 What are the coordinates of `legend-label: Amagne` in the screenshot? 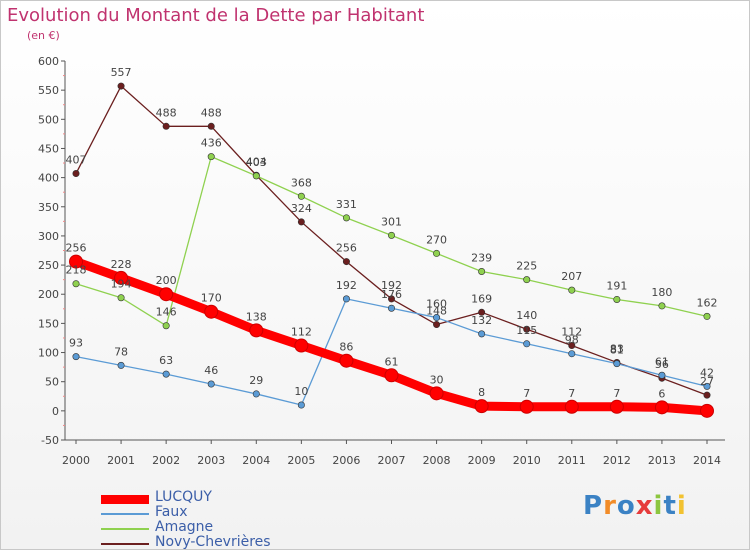 It's located at (184, 527).